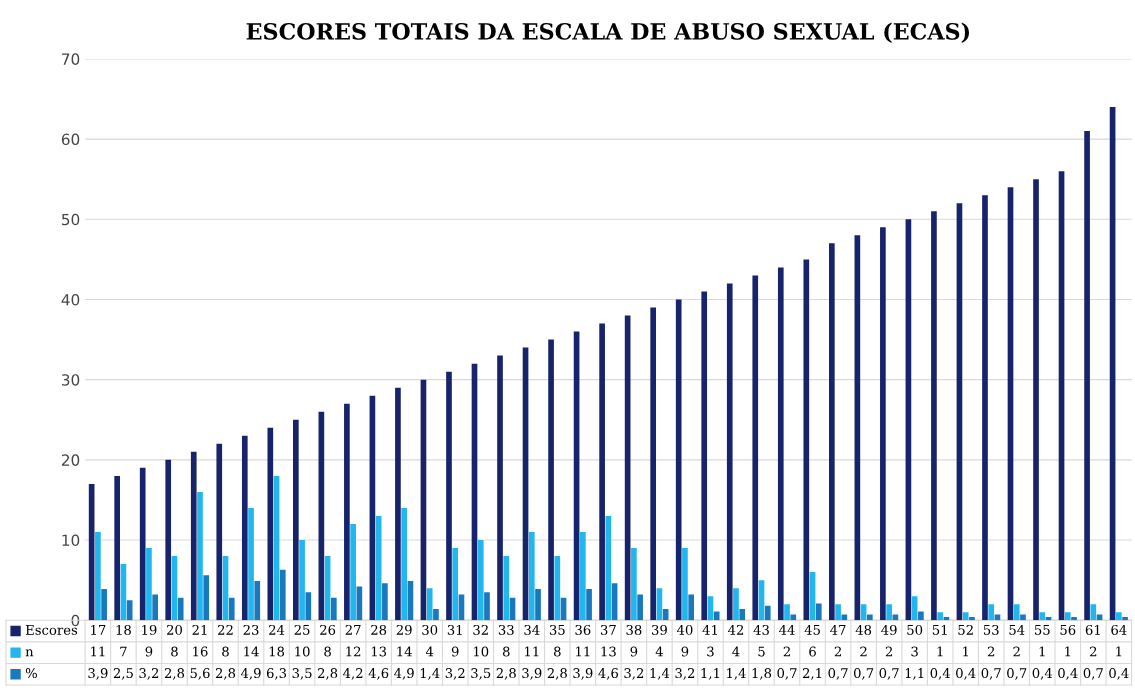 The width and height of the screenshot is (1135, 693). I want to click on legend-label: Escores, so click(51, 630).